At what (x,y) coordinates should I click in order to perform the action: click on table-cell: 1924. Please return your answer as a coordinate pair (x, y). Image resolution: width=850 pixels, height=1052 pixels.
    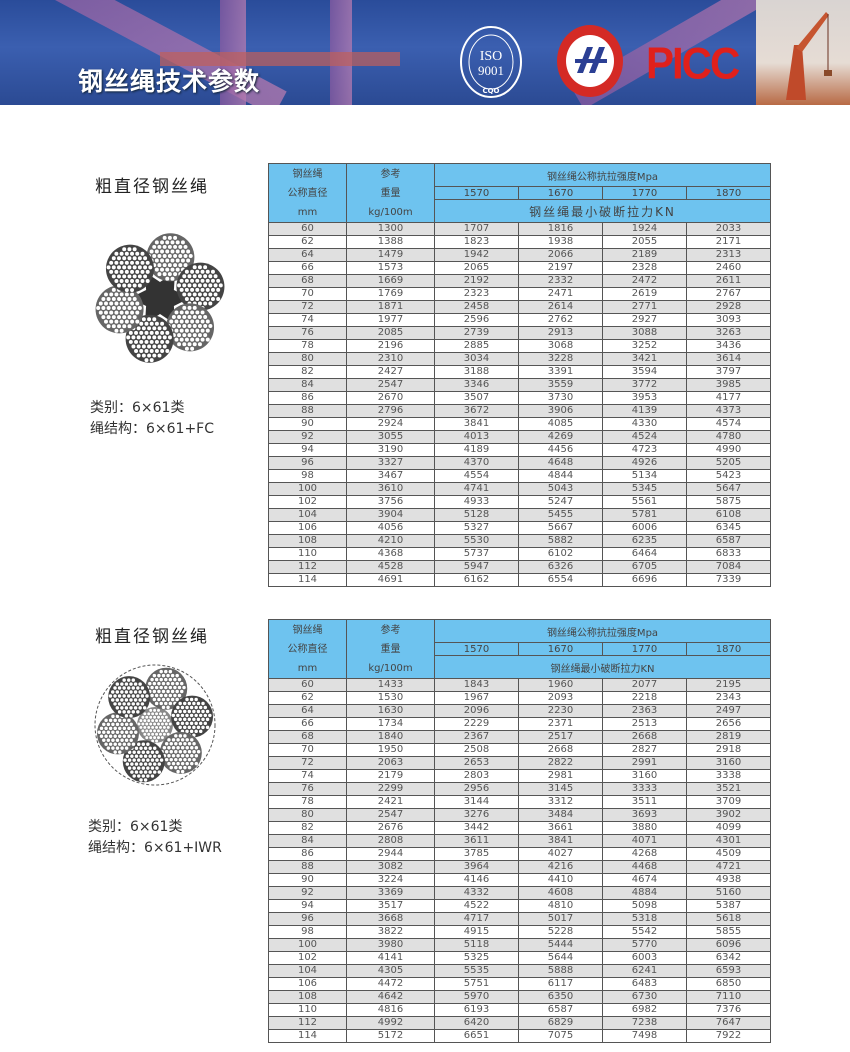
    Looking at the image, I should click on (644, 229).